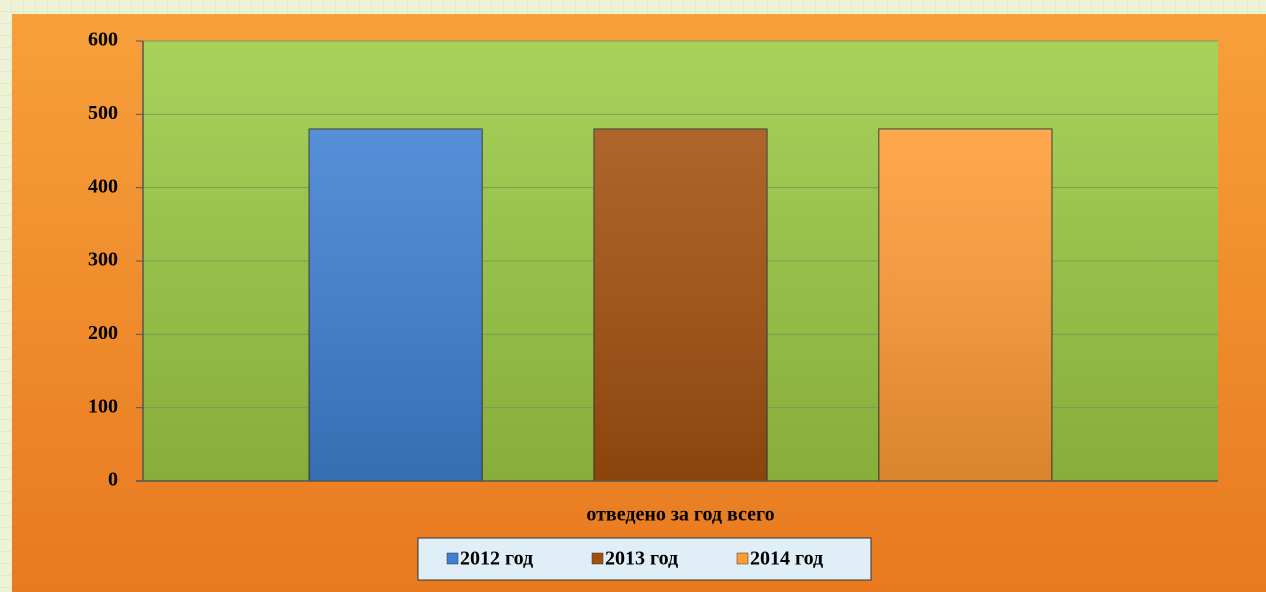 Image resolution: width=1266 pixels, height=592 pixels. What do you see at coordinates (113, 480) in the screenshot?
I see `y-tick-label: 0` at bounding box center [113, 480].